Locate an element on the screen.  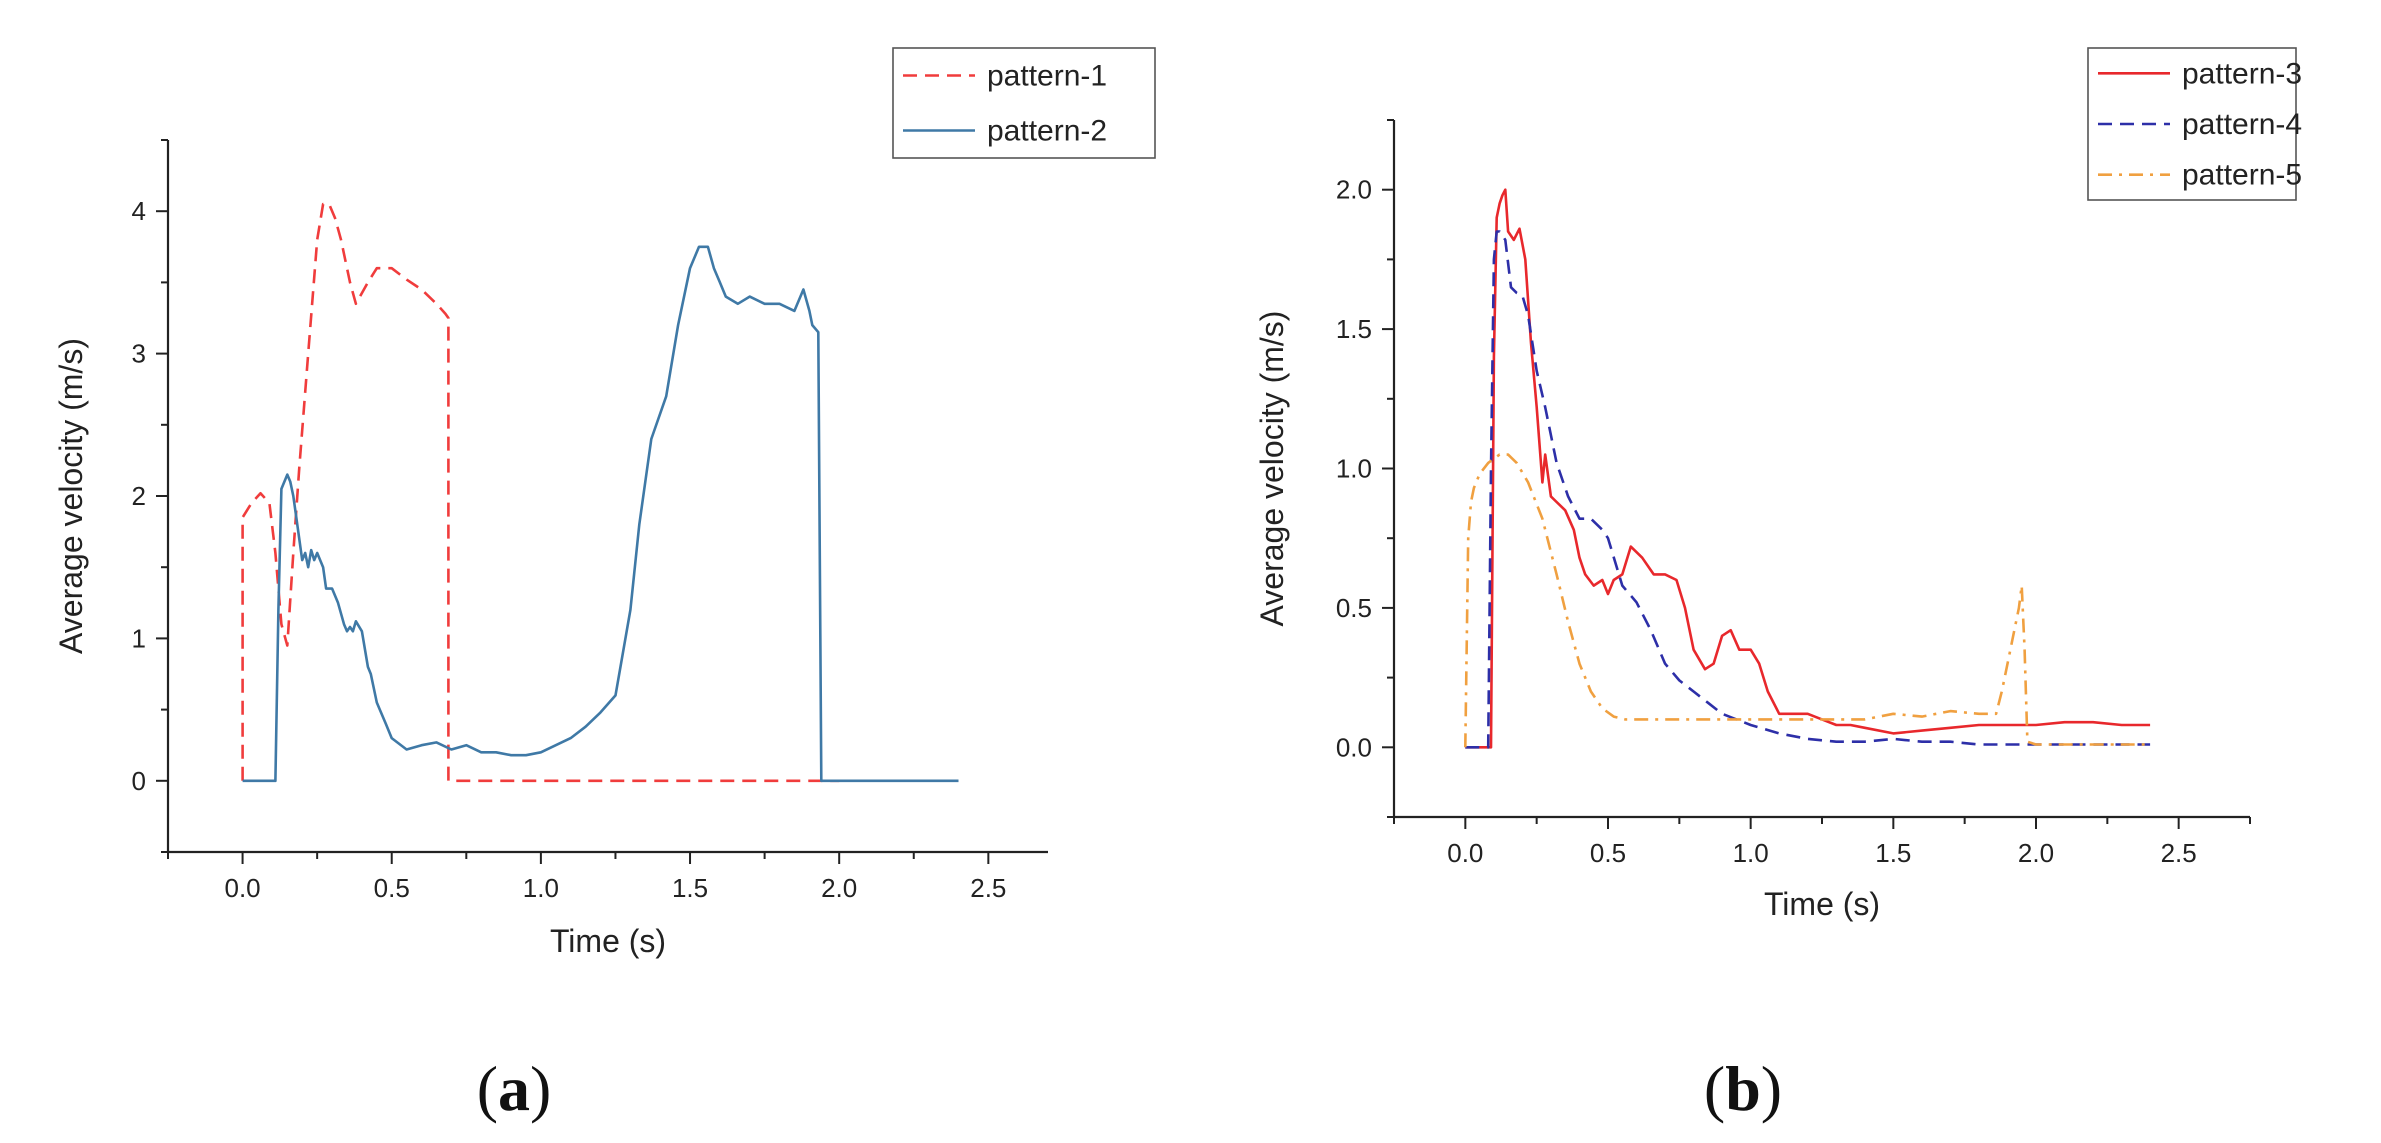
y-tick-label: 0 is located at coordinates (139, 781).